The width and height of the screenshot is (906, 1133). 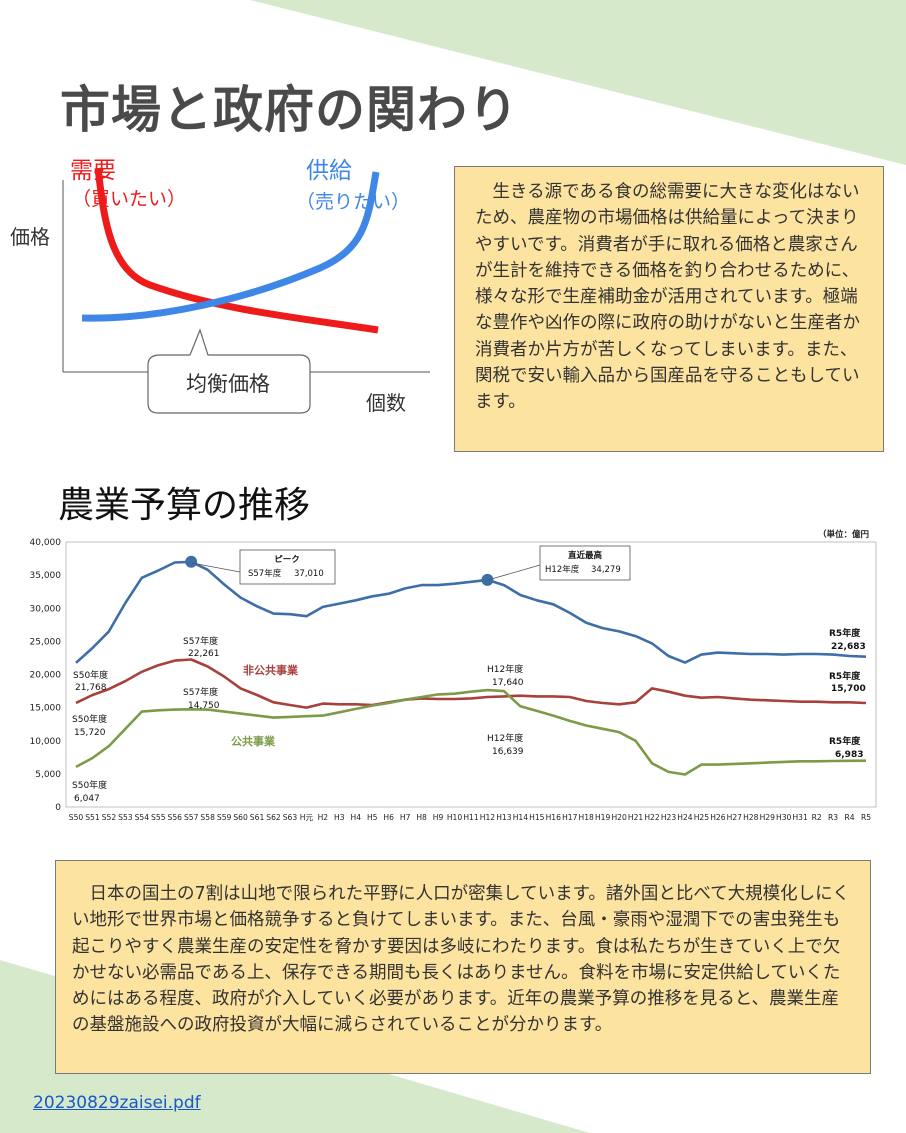 I want to click on x-tick-label: S54, so click(x=142, y=817).